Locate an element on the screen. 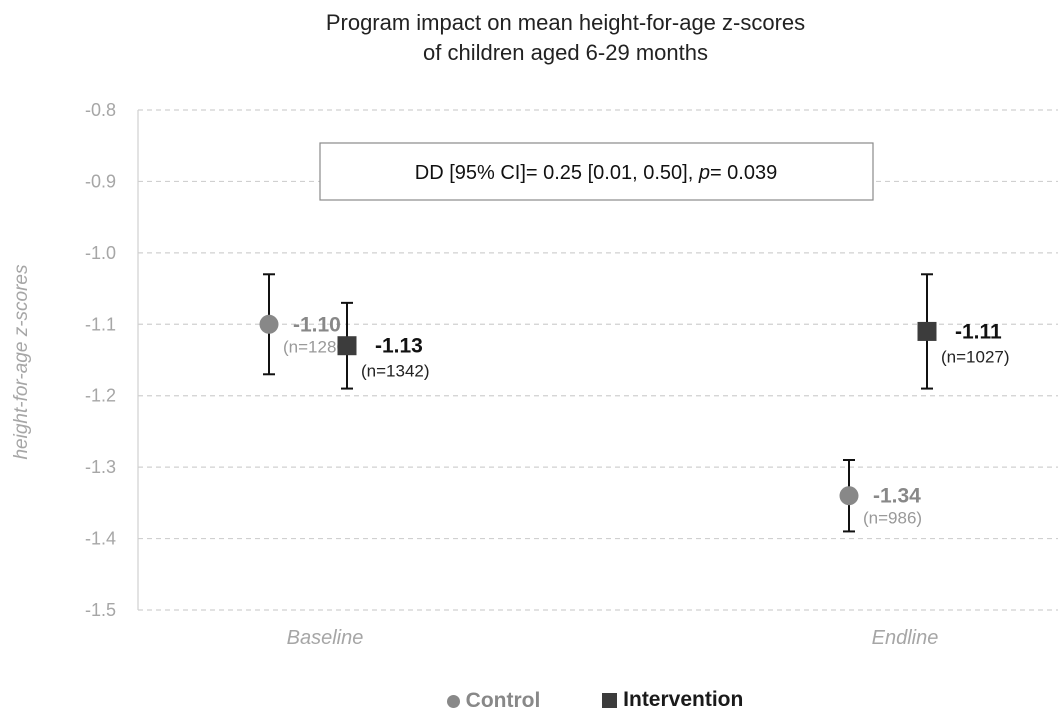  annotation-suffix: = 0.039 is located at coordinates (743, 173).